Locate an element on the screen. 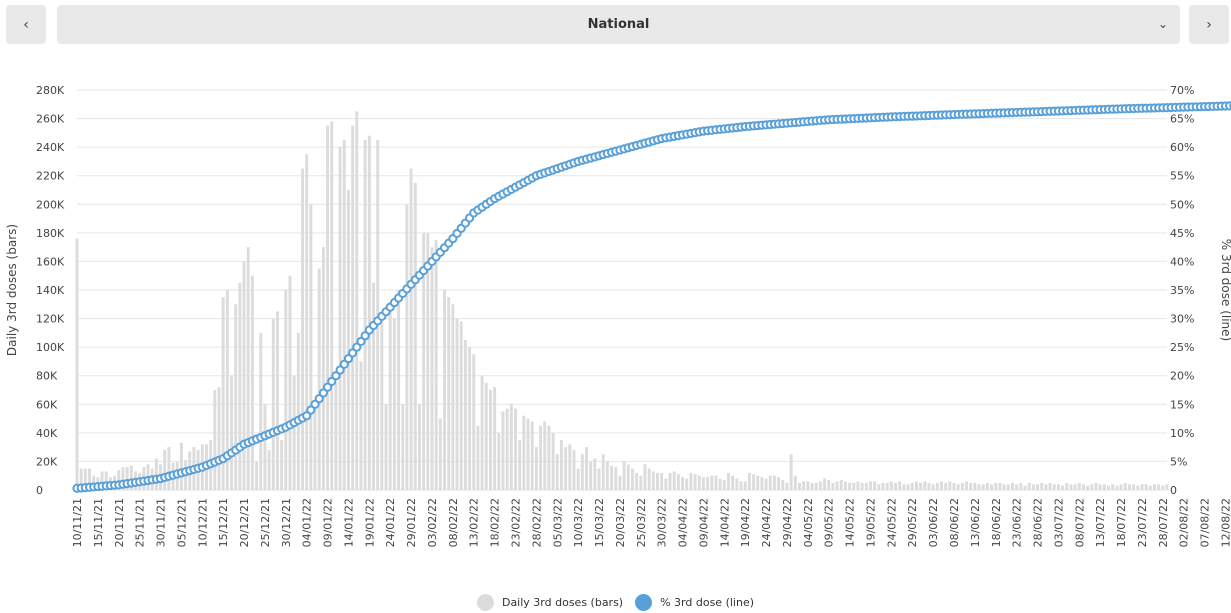  x-tick-label: 24/01/22 is located at coordinates (390, 522).